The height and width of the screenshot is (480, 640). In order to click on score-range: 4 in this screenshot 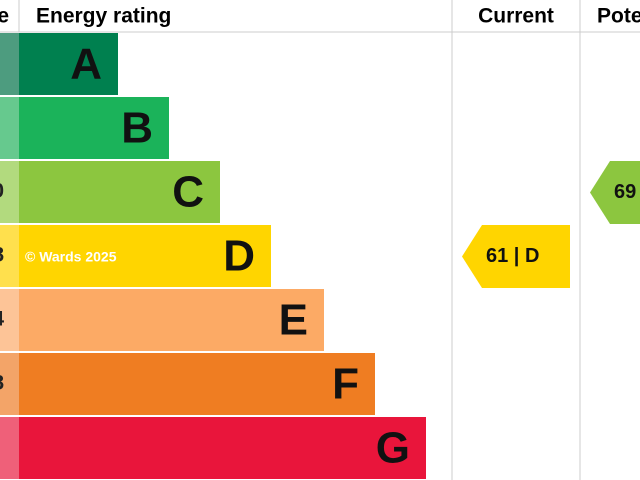, I will do `click(2, 319)`.